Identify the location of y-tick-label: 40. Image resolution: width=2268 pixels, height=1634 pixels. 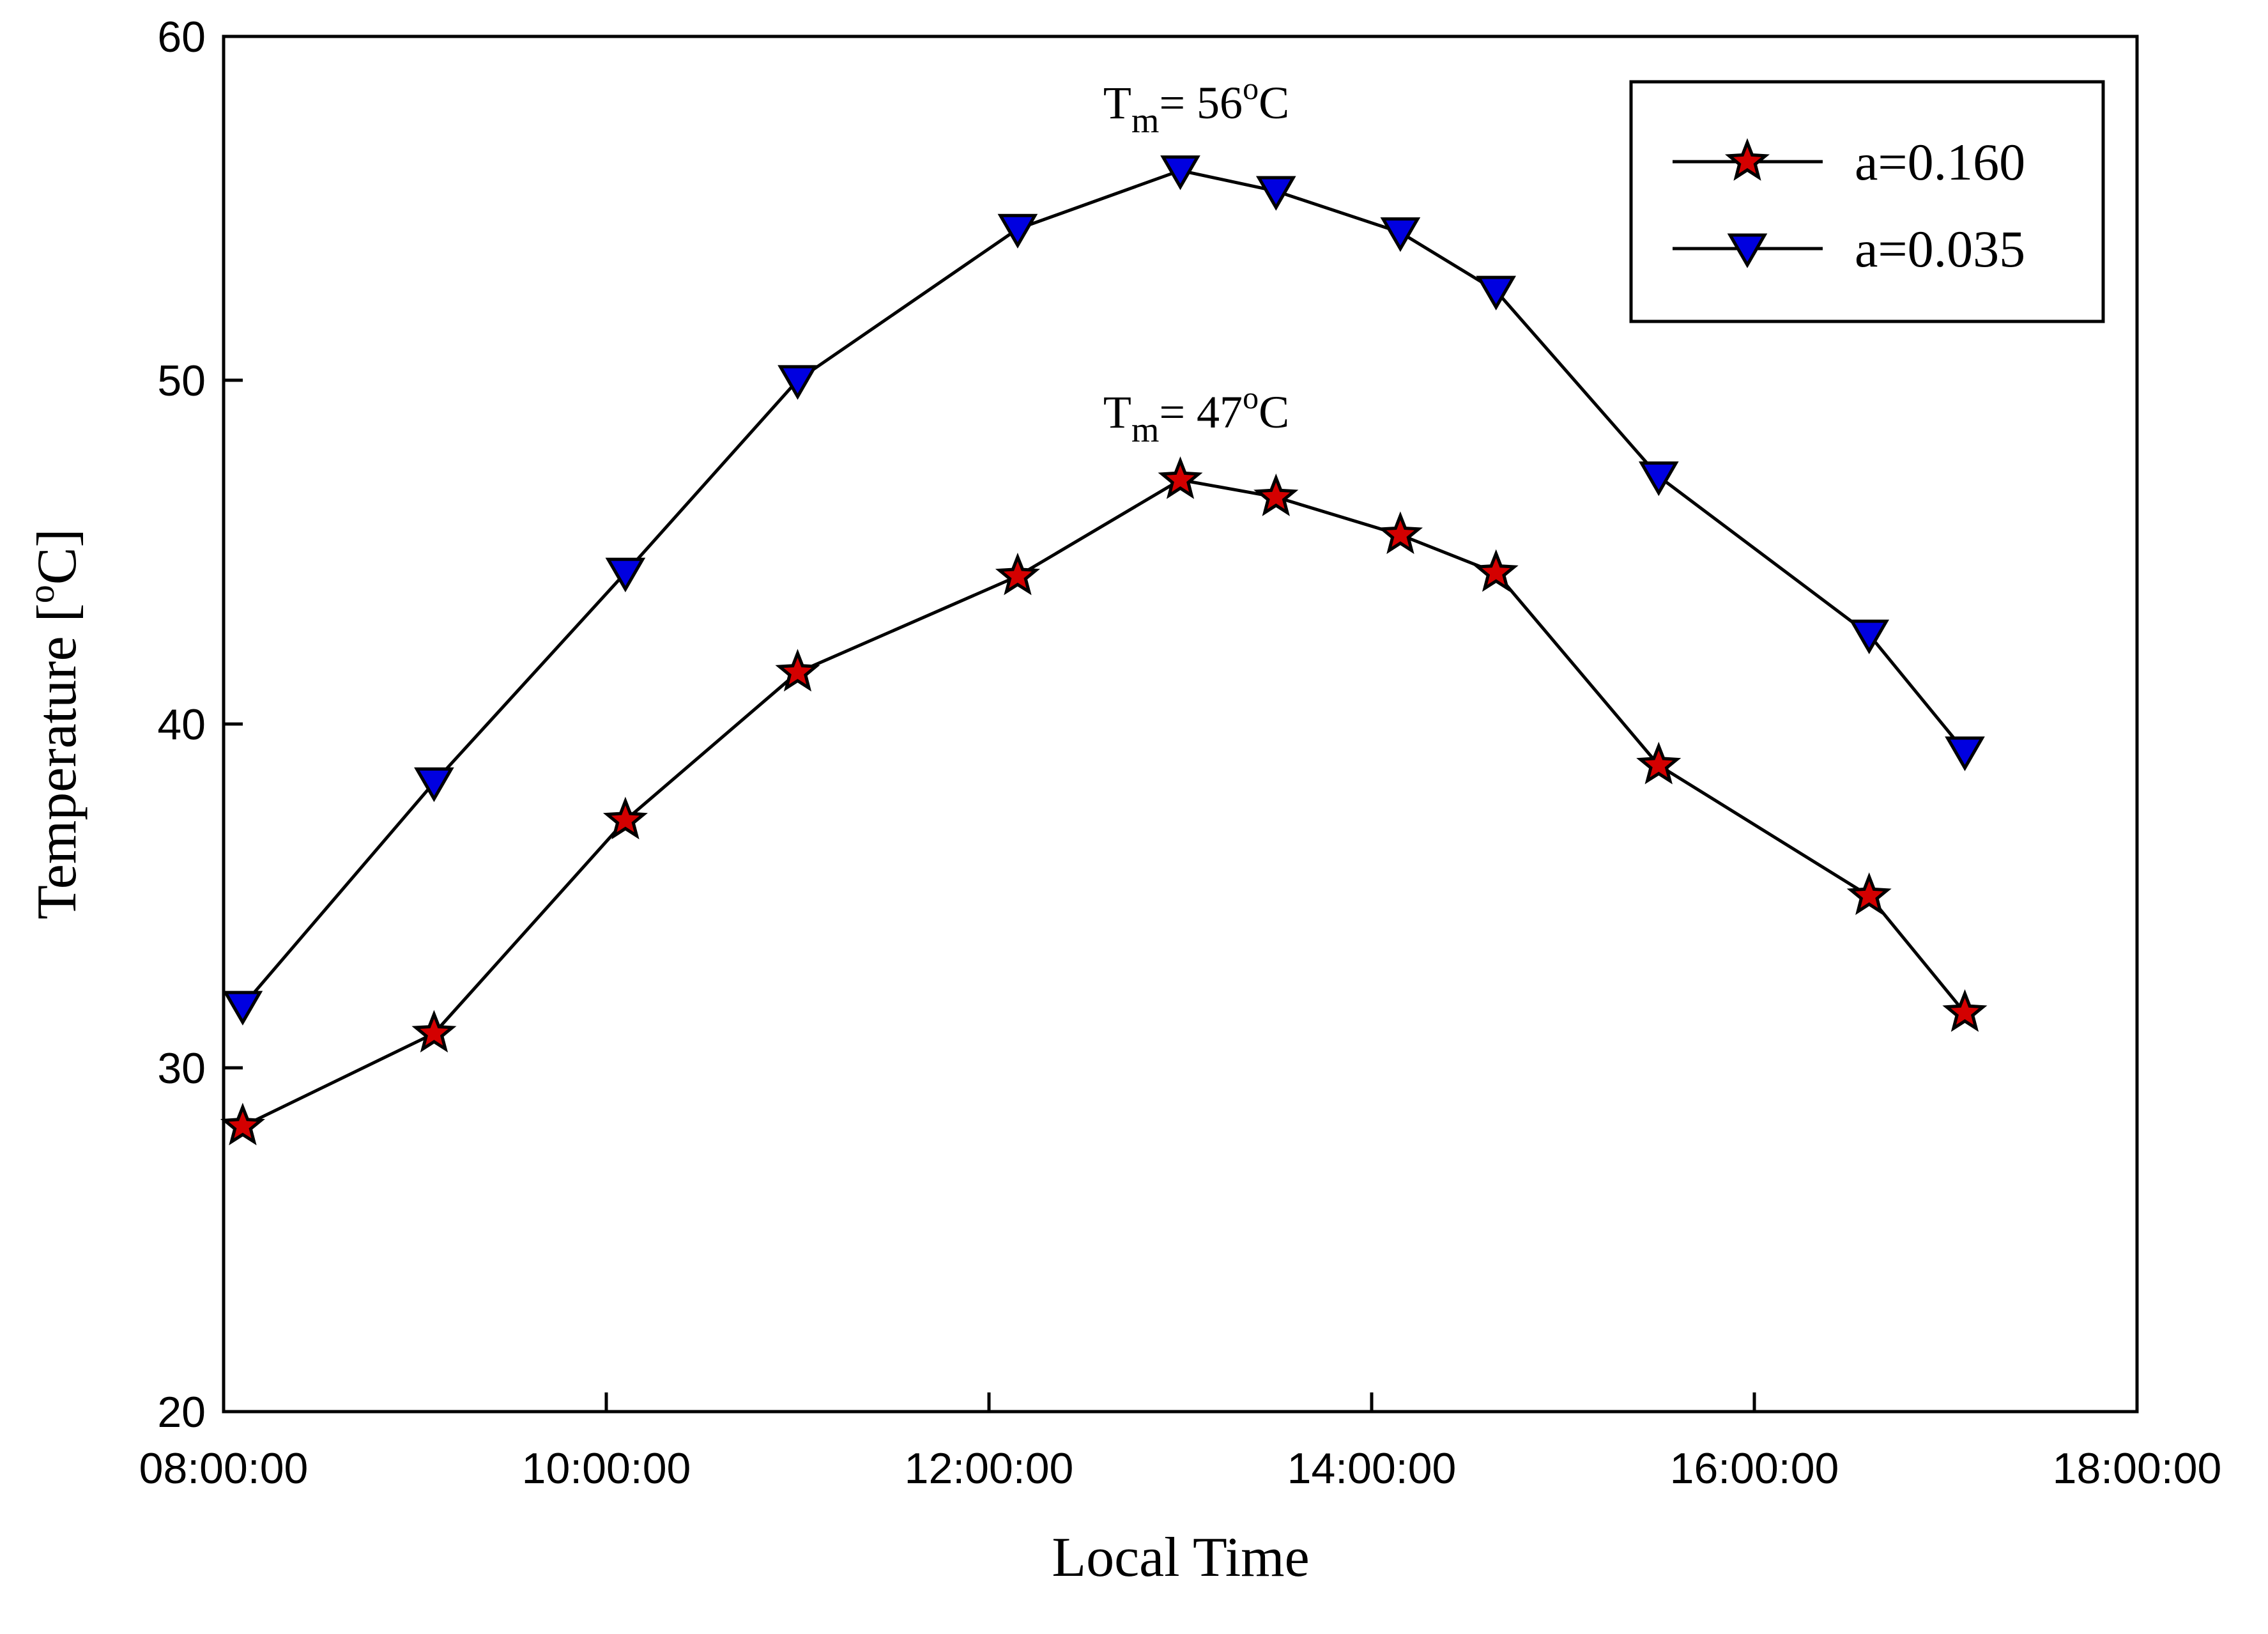
(181, 724).